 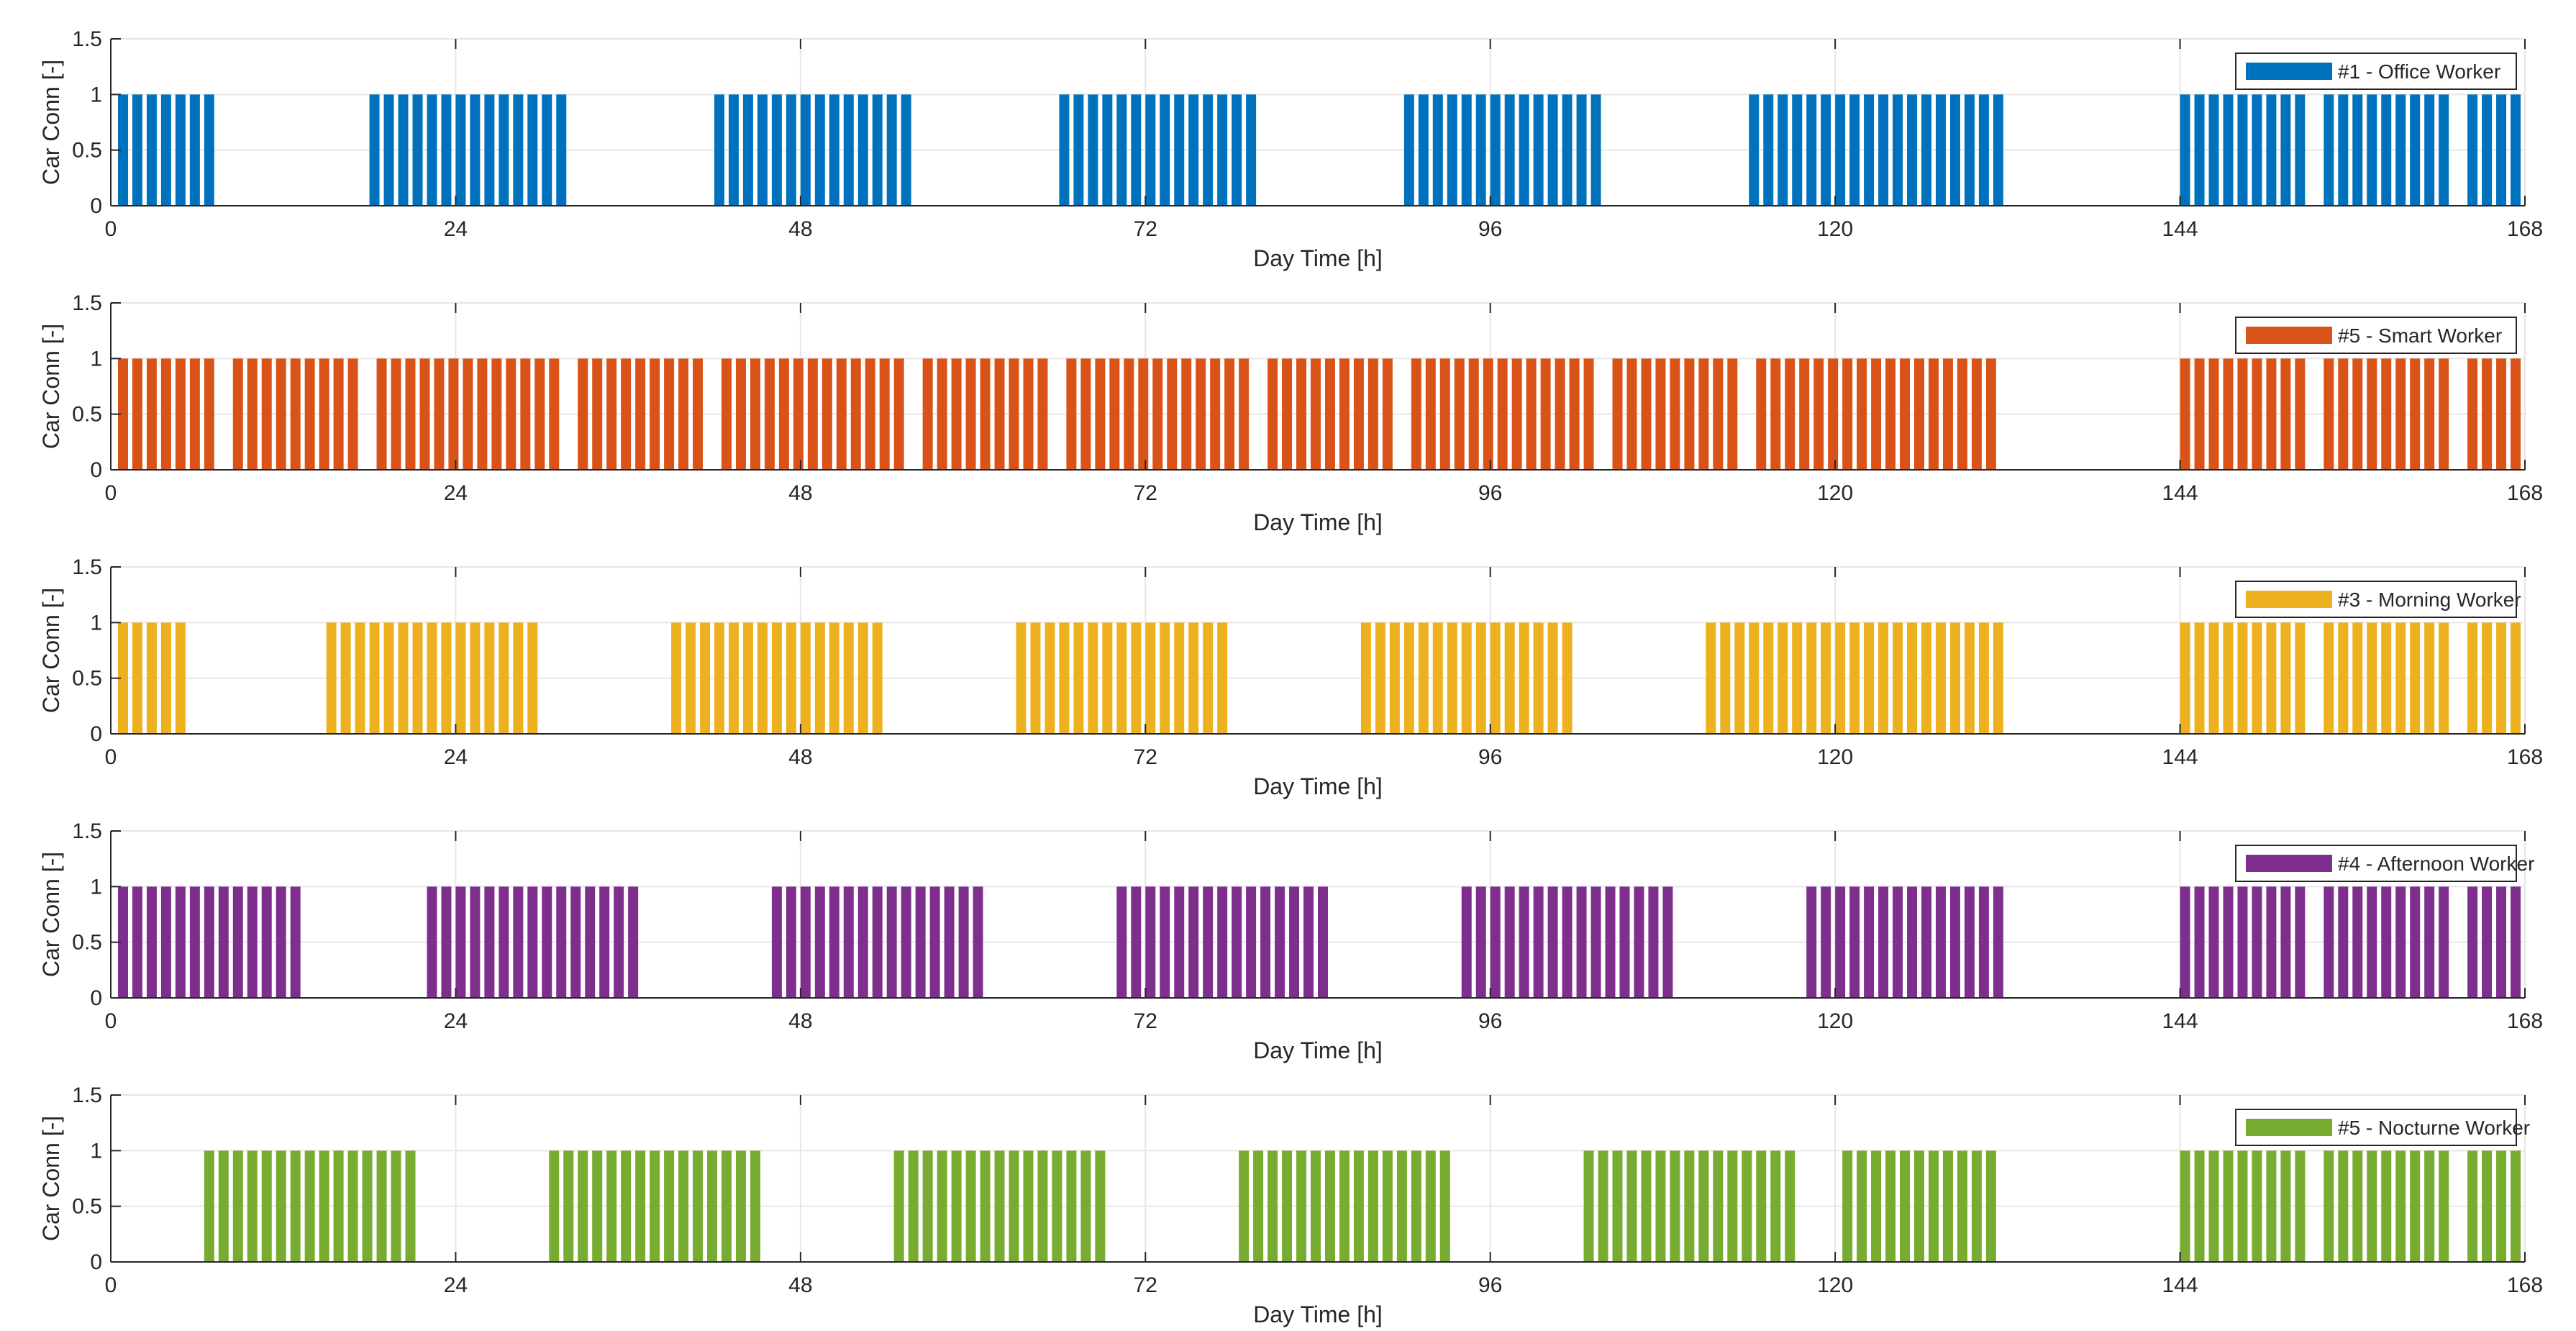 What do you see at coordinates (2383, 1127) in the screenshot?
I see `legend: #5 - Nocturne Worker` at bounding box center [2383, 1127].